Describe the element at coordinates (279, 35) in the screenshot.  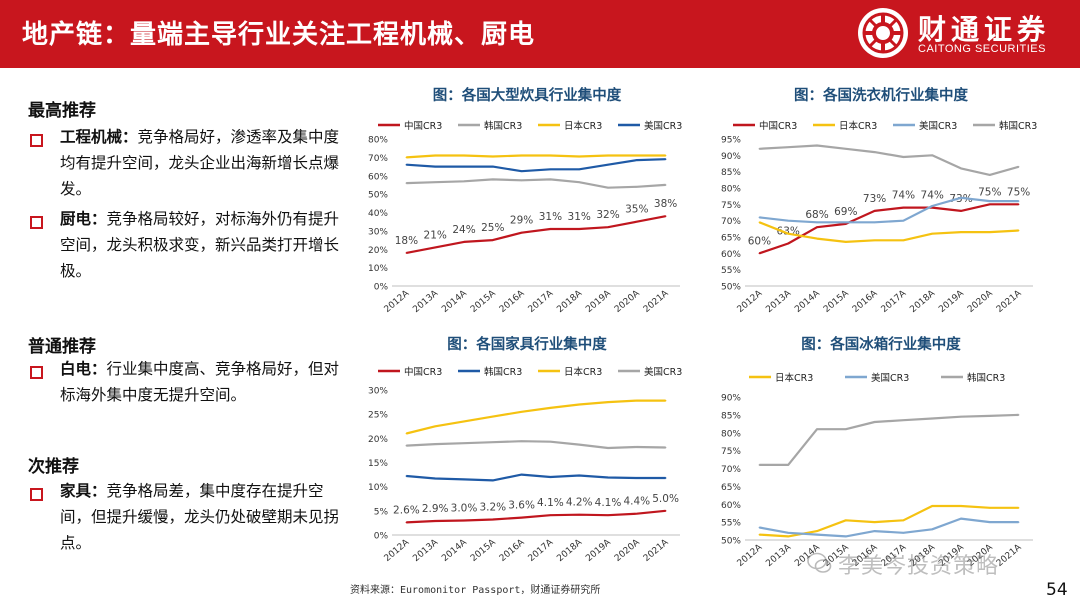
I see `page-title: 地产链：量端主导行业关注工程机械、厨电` at that location.